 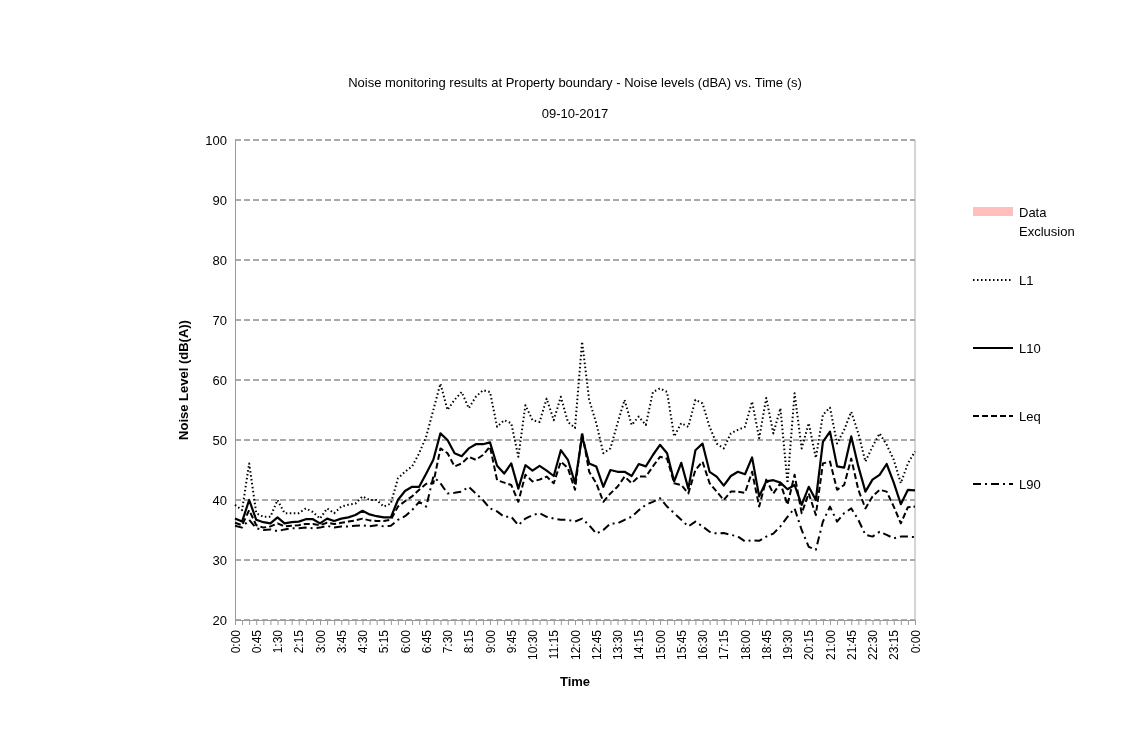 I want to click on x-tick-label: 3:00, so click(x=320, y=641).